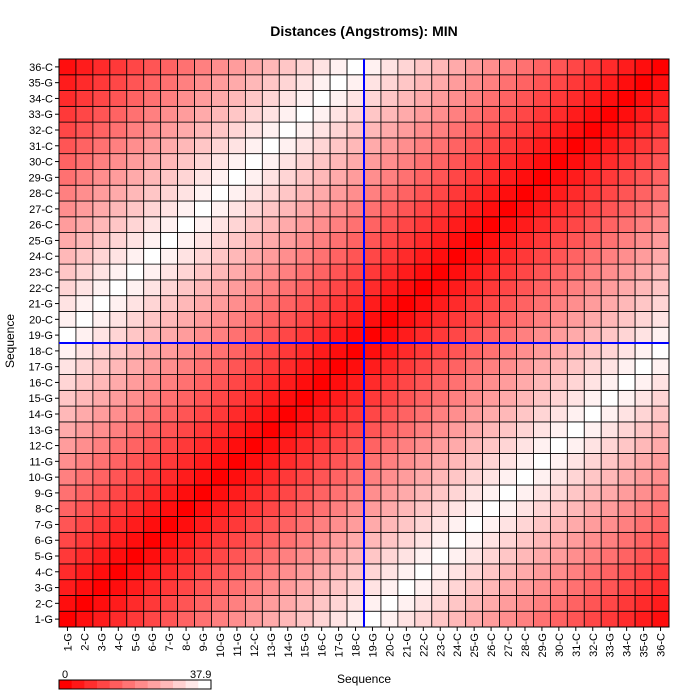  Describe the element at coordinates (41, 99) in the screenshot. I see `y-tick-label: 34-C` at that location.